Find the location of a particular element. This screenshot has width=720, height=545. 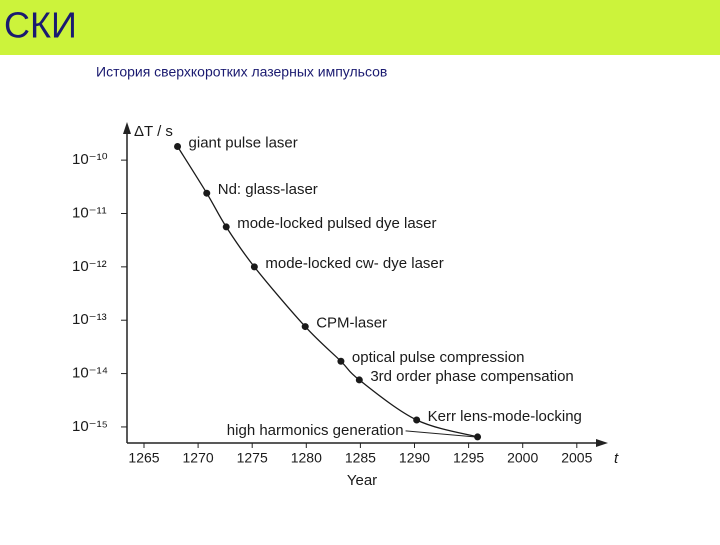

point-label: Kerr lens-mode-locking is located at coordinates (505, 416).